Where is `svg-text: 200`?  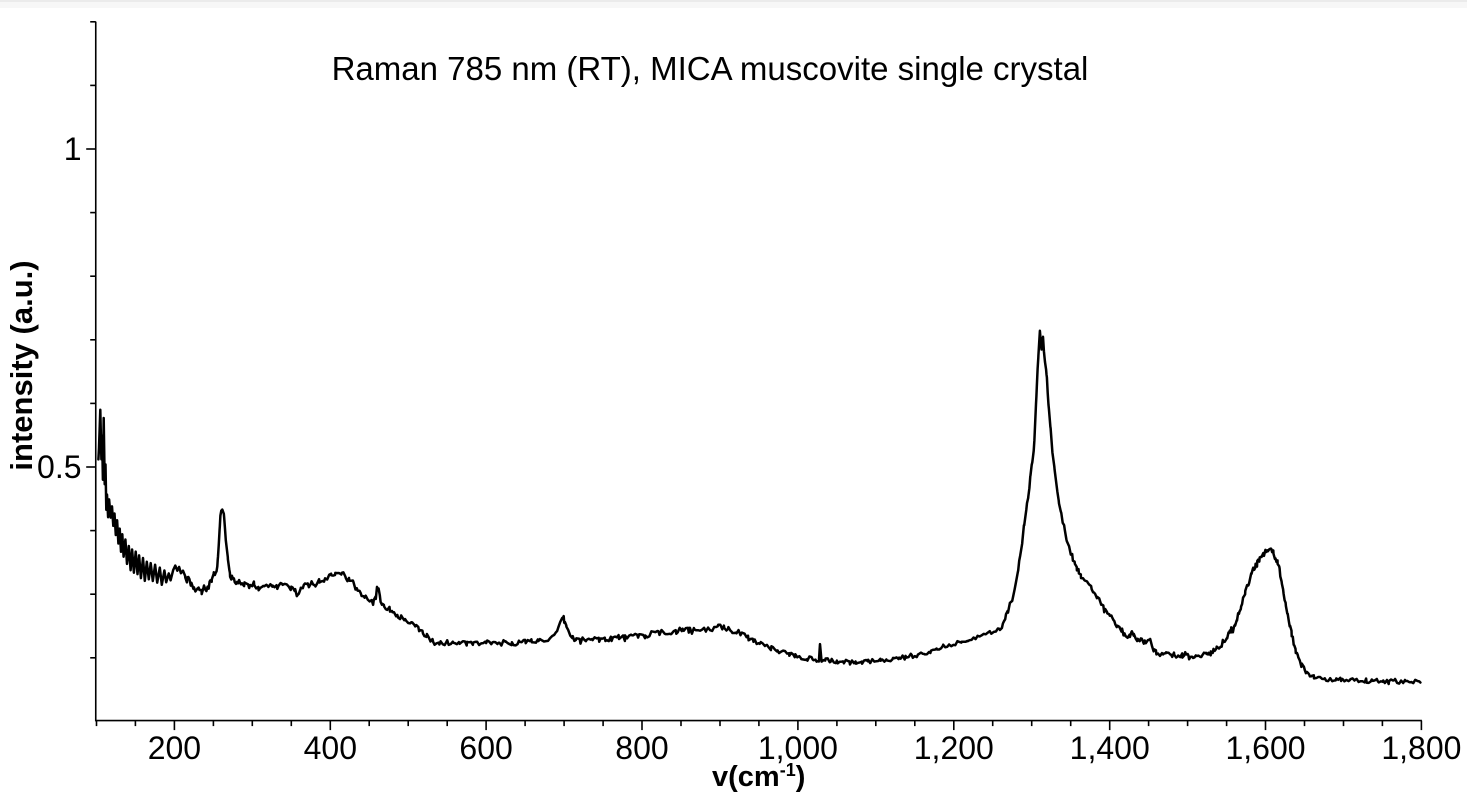 svg-text: 200 is located at coordinates (174, 748).